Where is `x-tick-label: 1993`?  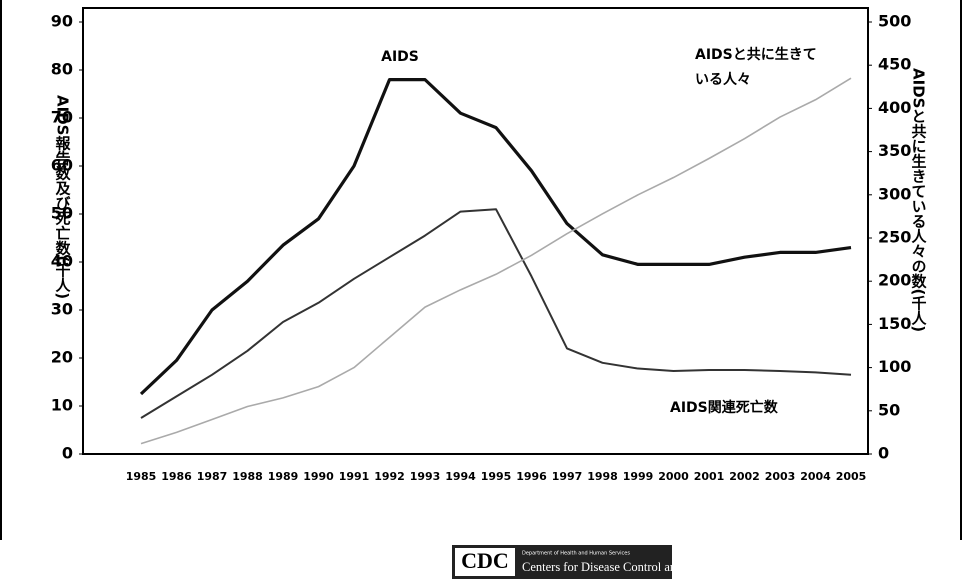 x-tick-label: 1993 is located at coordinates (425, 476).